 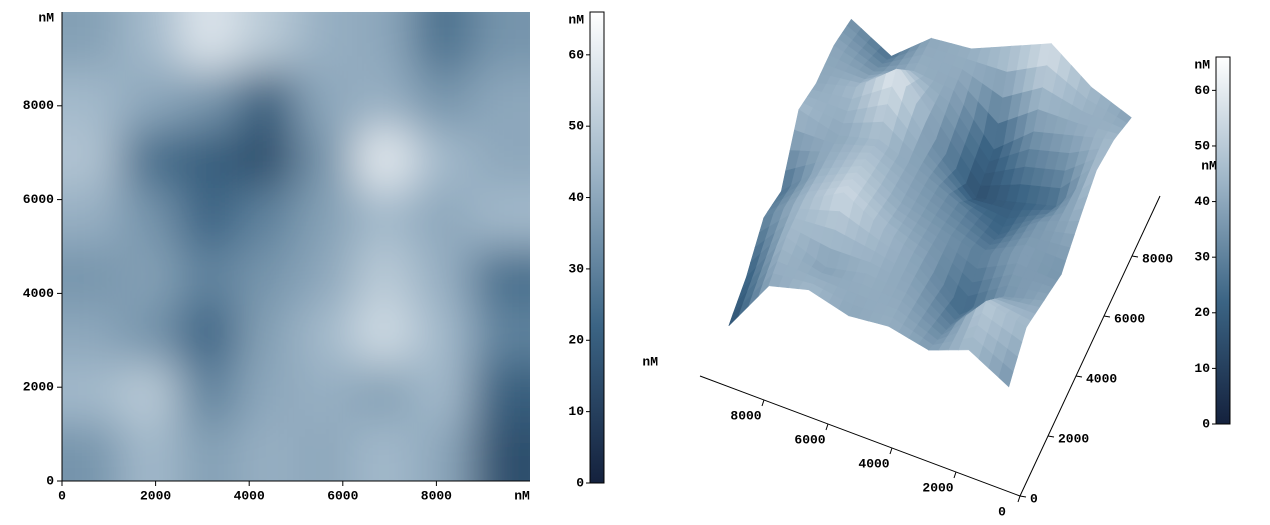 What do you see at coordinates (1006, 375) in the screenshot?
I see `surface-facet` at bounding box center [1006, 375].